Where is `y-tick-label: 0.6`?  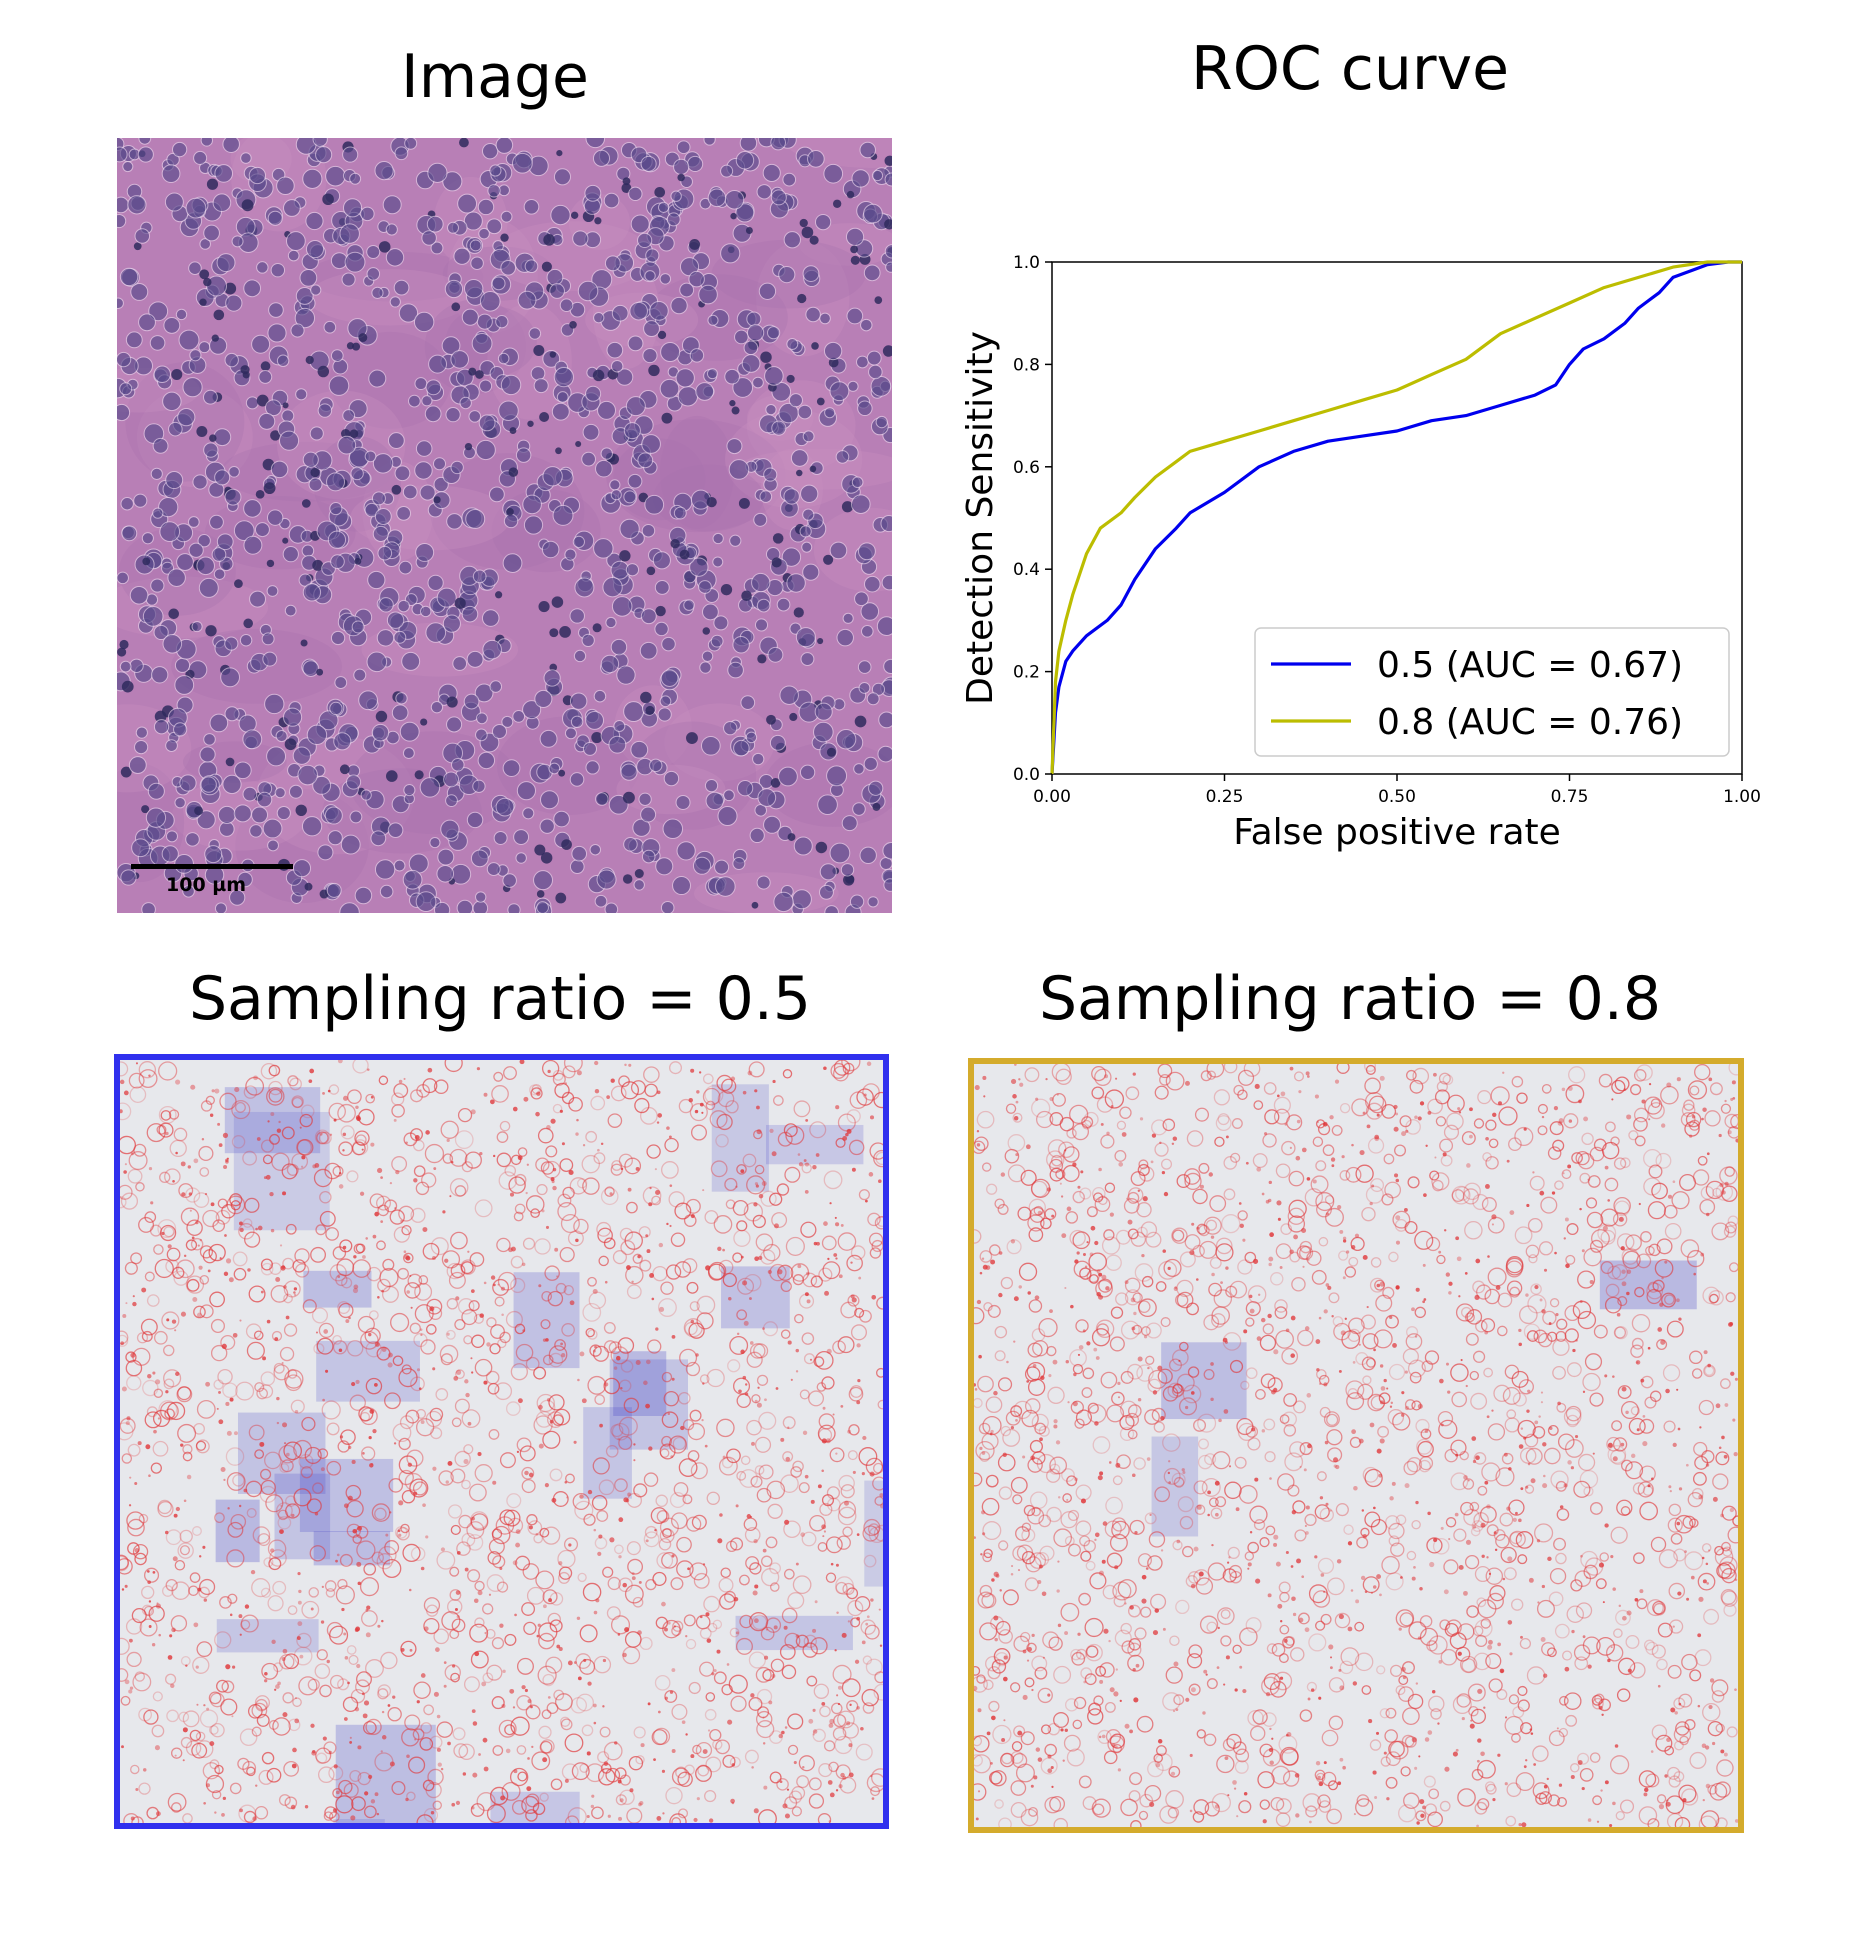 y-tick-label: 0.6 is located at coordinates (1026, 468).